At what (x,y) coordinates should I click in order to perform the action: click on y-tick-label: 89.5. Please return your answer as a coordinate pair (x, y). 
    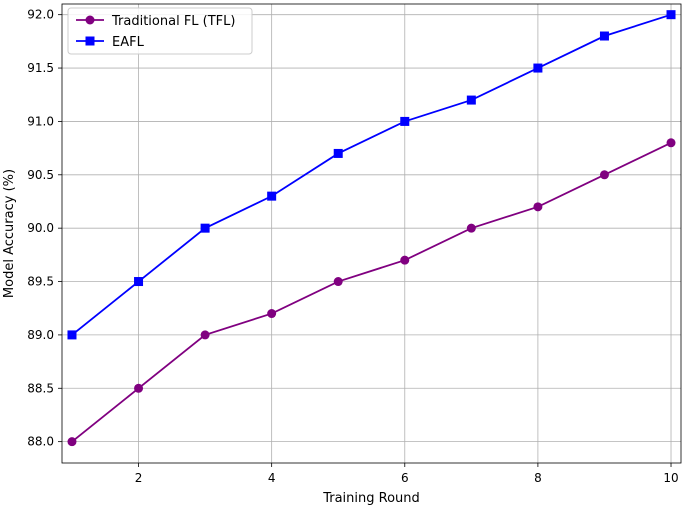
    Looking at the image, I should click on (40, 282).